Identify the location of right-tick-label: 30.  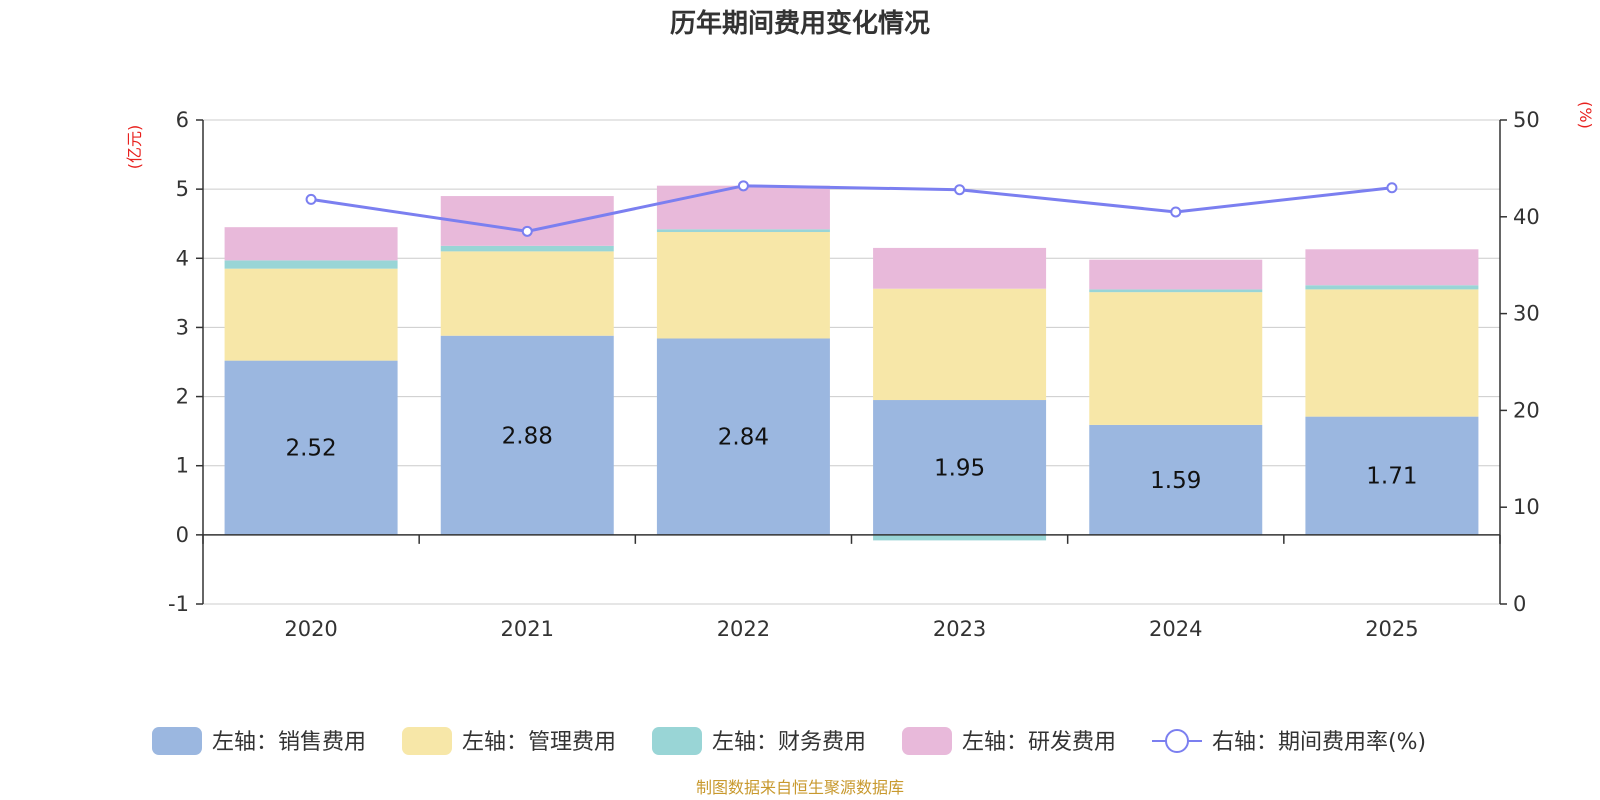
(1526, 314).